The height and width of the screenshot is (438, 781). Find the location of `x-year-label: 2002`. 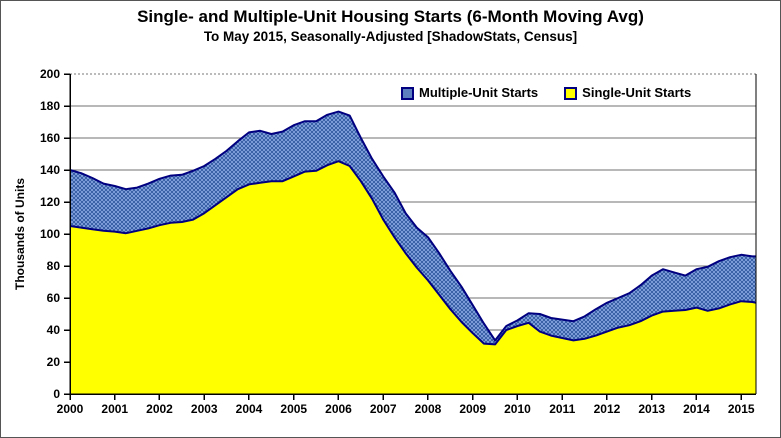

x-year-label: 2002 is located at coordinates (159, 409).